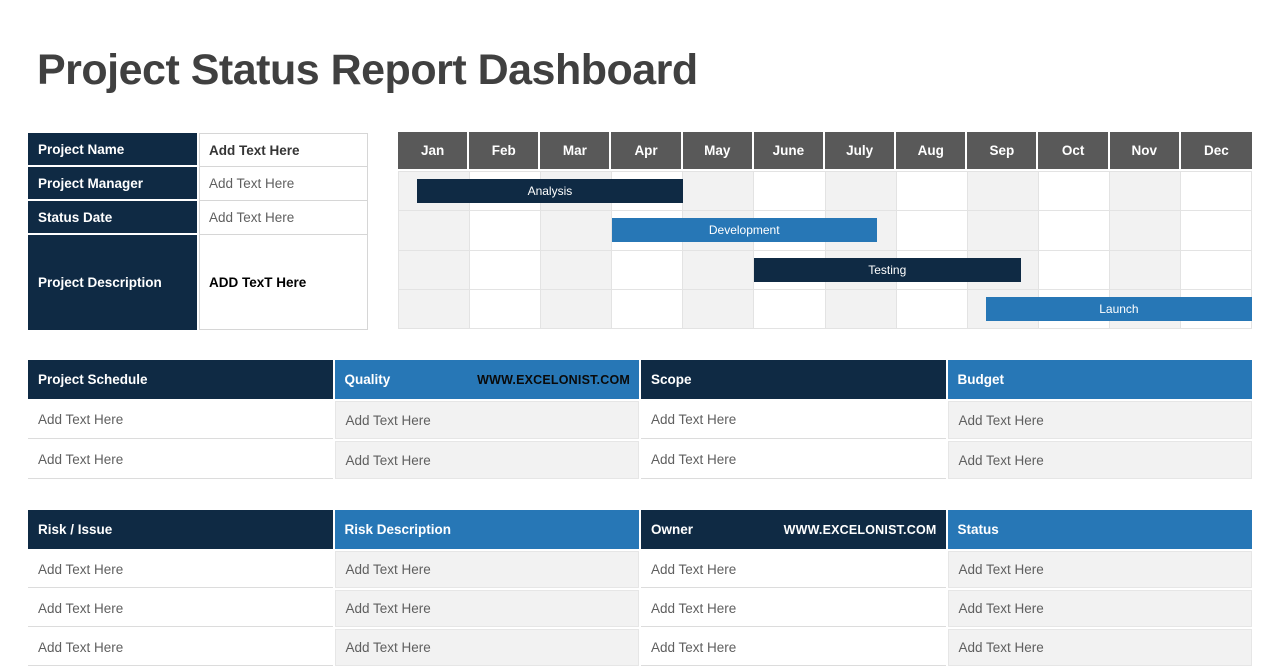 The height and width of the screenshot is (671, 1280). Describe the element at coordinates (744, 230) in the screenshot. I see `gantt-bar-development: Development` at that location.